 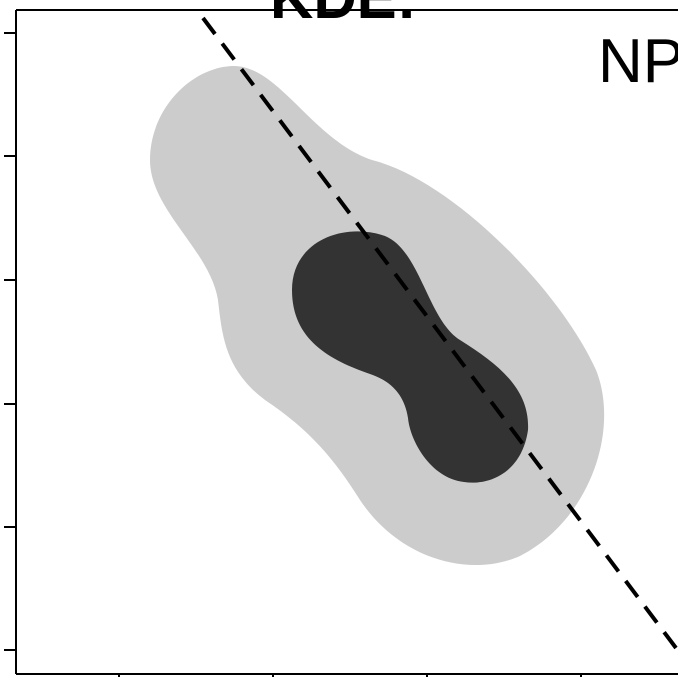 I want to click on panel-label: NP, so click(x=638, y=61).